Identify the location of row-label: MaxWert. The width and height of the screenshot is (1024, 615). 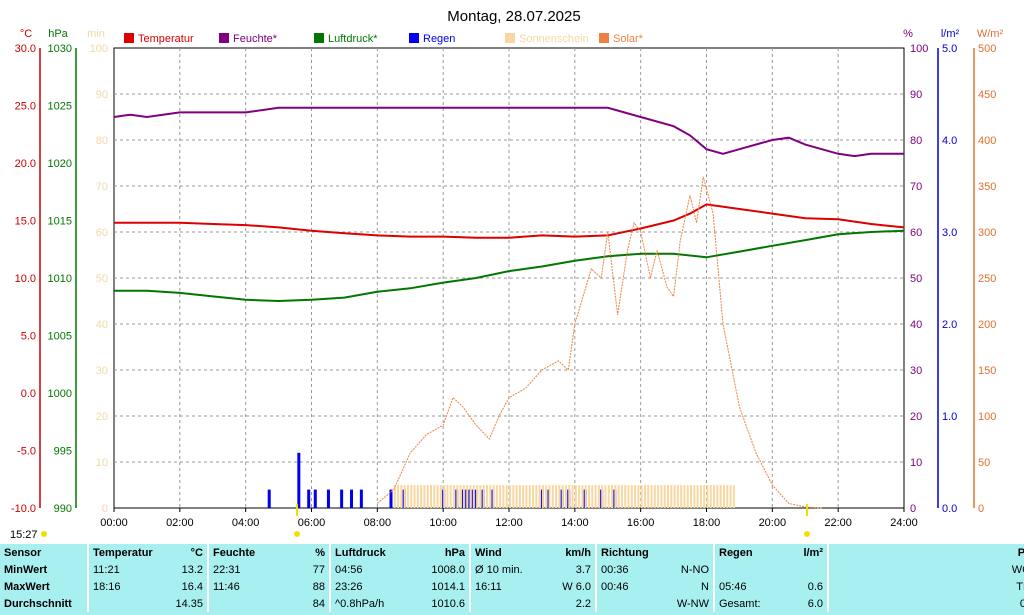
(27, 586).